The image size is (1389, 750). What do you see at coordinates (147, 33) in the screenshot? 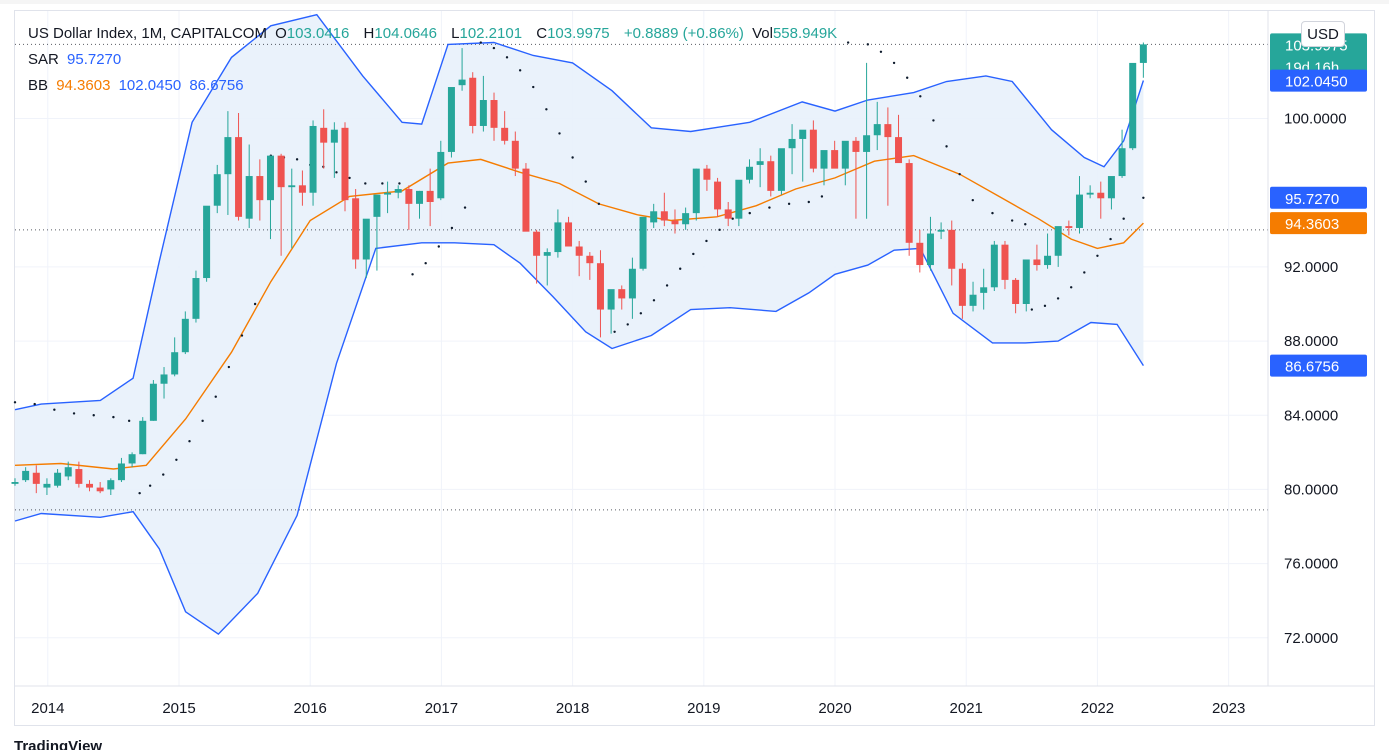
I see `legend-symbol: US Dollar Index, 1M, CAPITALCOM` at bounding box center [147, 33].